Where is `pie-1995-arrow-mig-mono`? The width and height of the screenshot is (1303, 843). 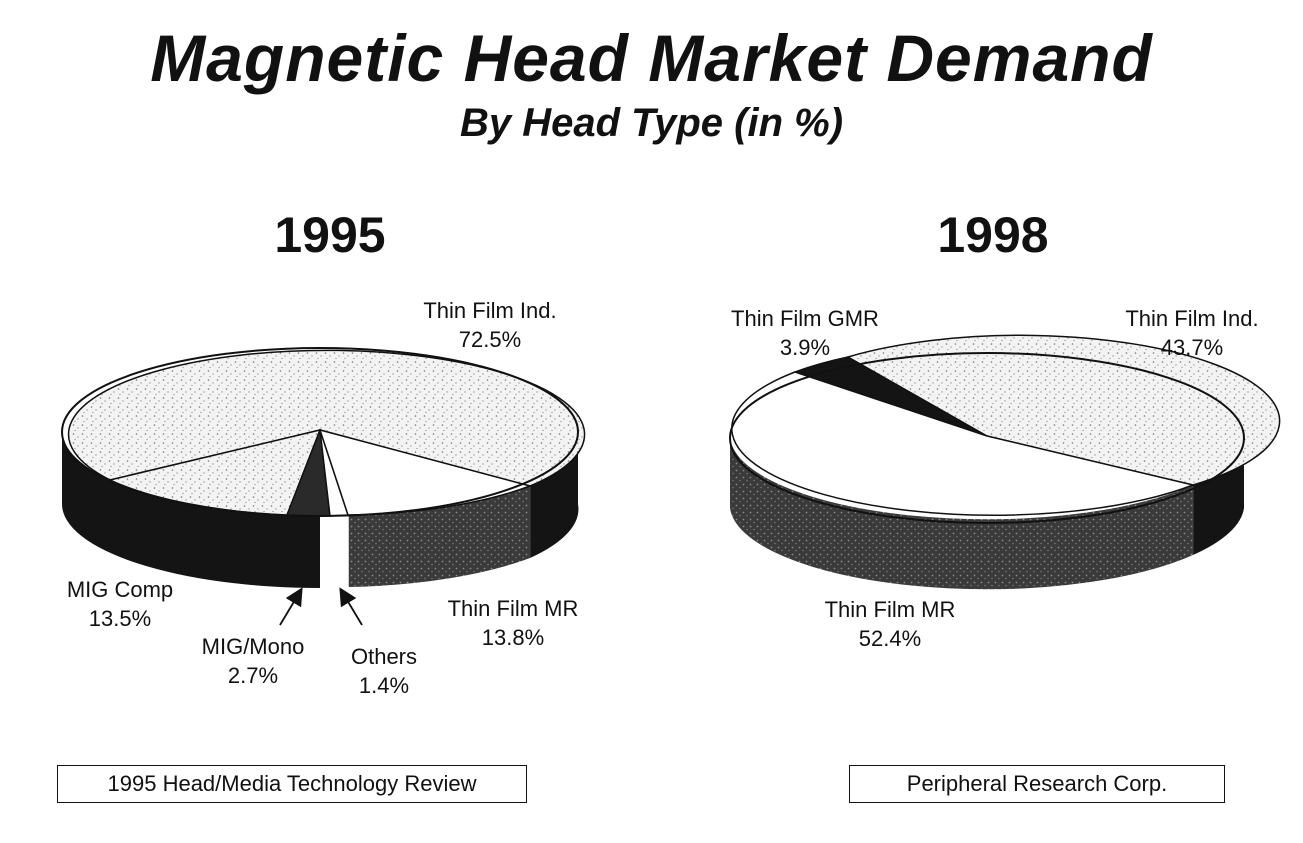 pie-1995-arrow-mig-mono is located at coordinates (291, 606).